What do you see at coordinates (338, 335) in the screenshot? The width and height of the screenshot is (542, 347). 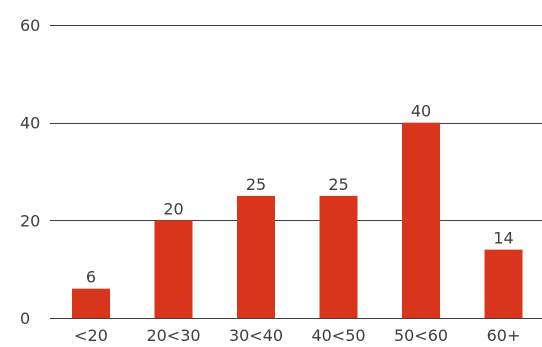 I see `category-label-3: 40<50` at bounding box center [338, 335].